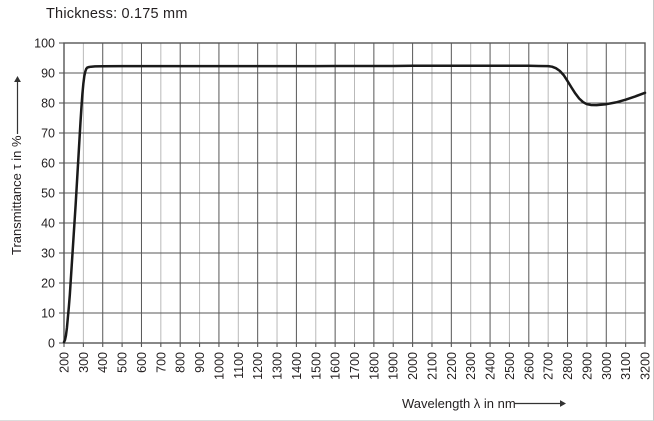  Describe the element at coordinates (374, 366) in the screenshot. I see `svg-text: 1800` at that location.